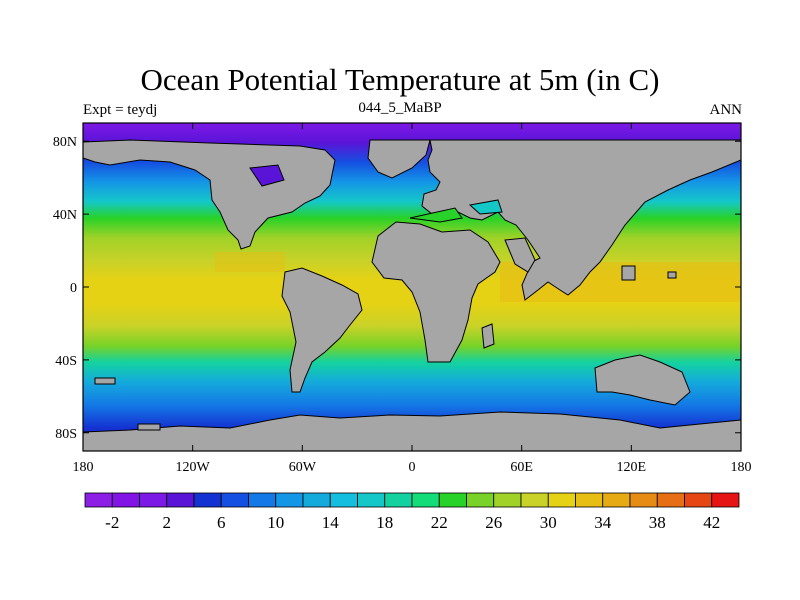  I want to click on warm-pool-east-pacific, so click(250, 262).